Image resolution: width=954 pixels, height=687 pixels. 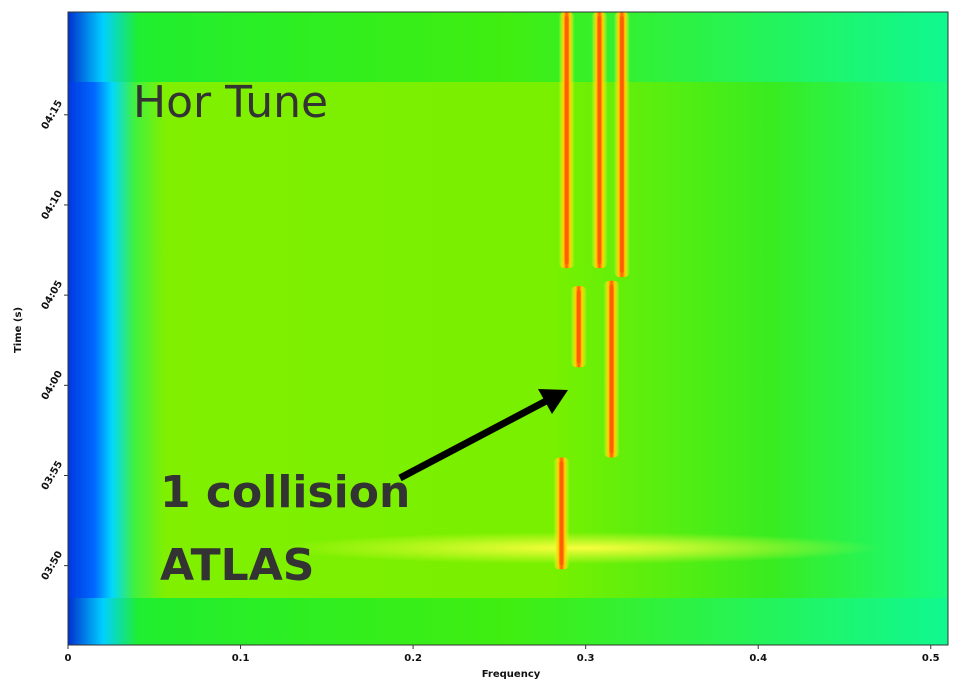 I want to click on x-tick-label: 0.3, so click(x=586, y=658).